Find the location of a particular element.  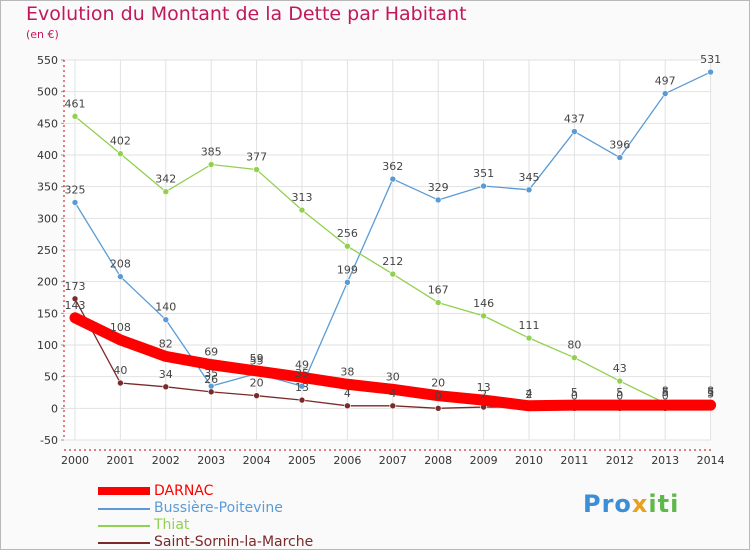

data-label: 13 is located at coordinates (302, 387).